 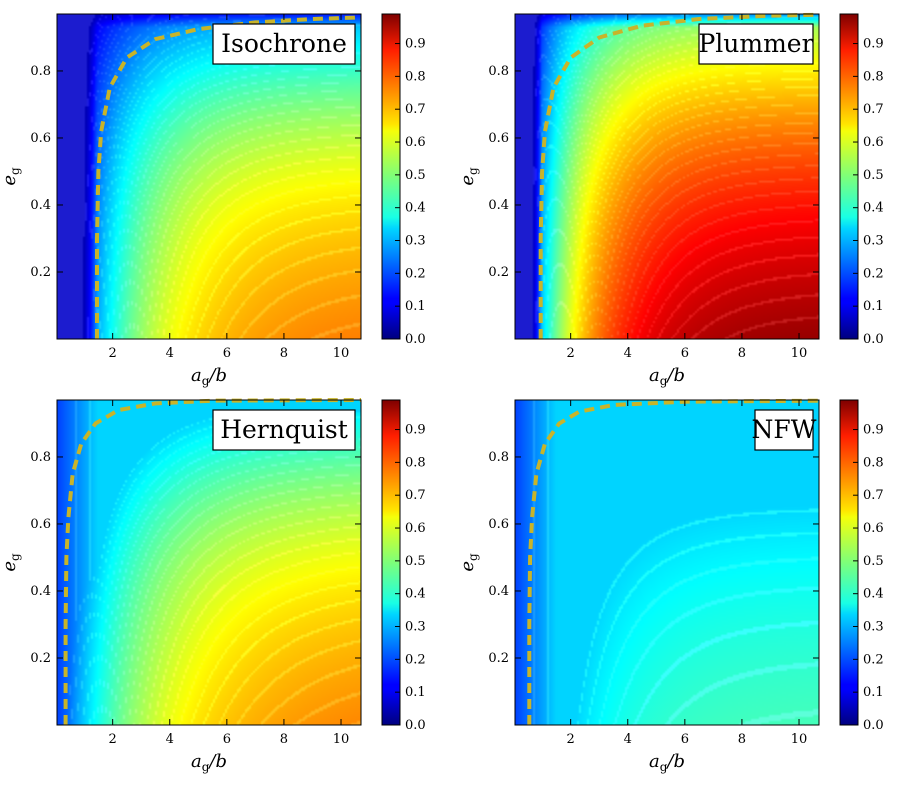 I want to click on title-text: Hernquist, so click(x=284, y=429).